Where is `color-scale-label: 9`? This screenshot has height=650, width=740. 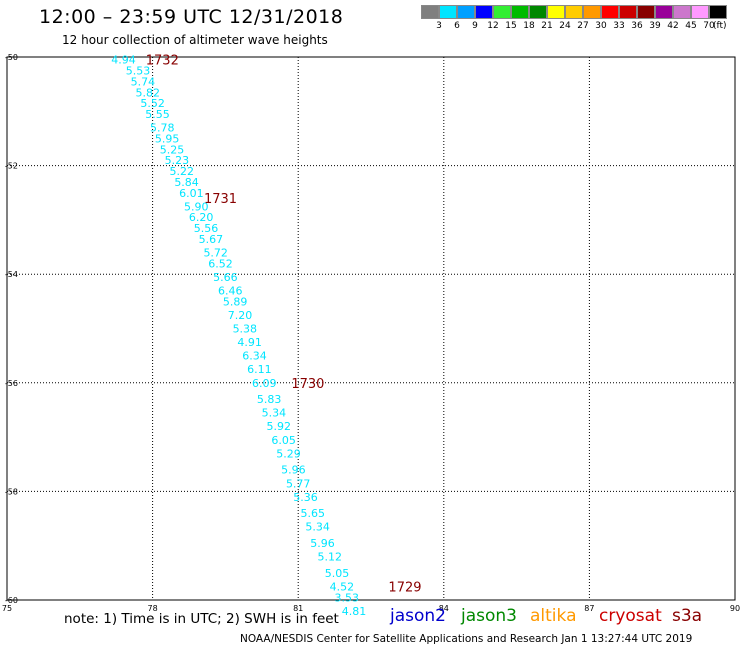
color-scale-label: 9 is located at coordinates (475, 26).